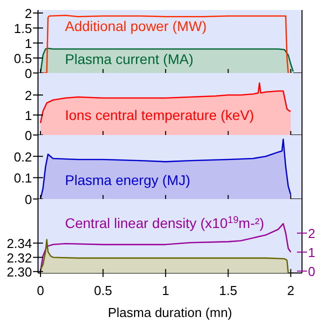  What do you see at coordinates (19, 244) in the screenshot?
I see `y-tick-label: 2.34` at bounding box center [19, 244].